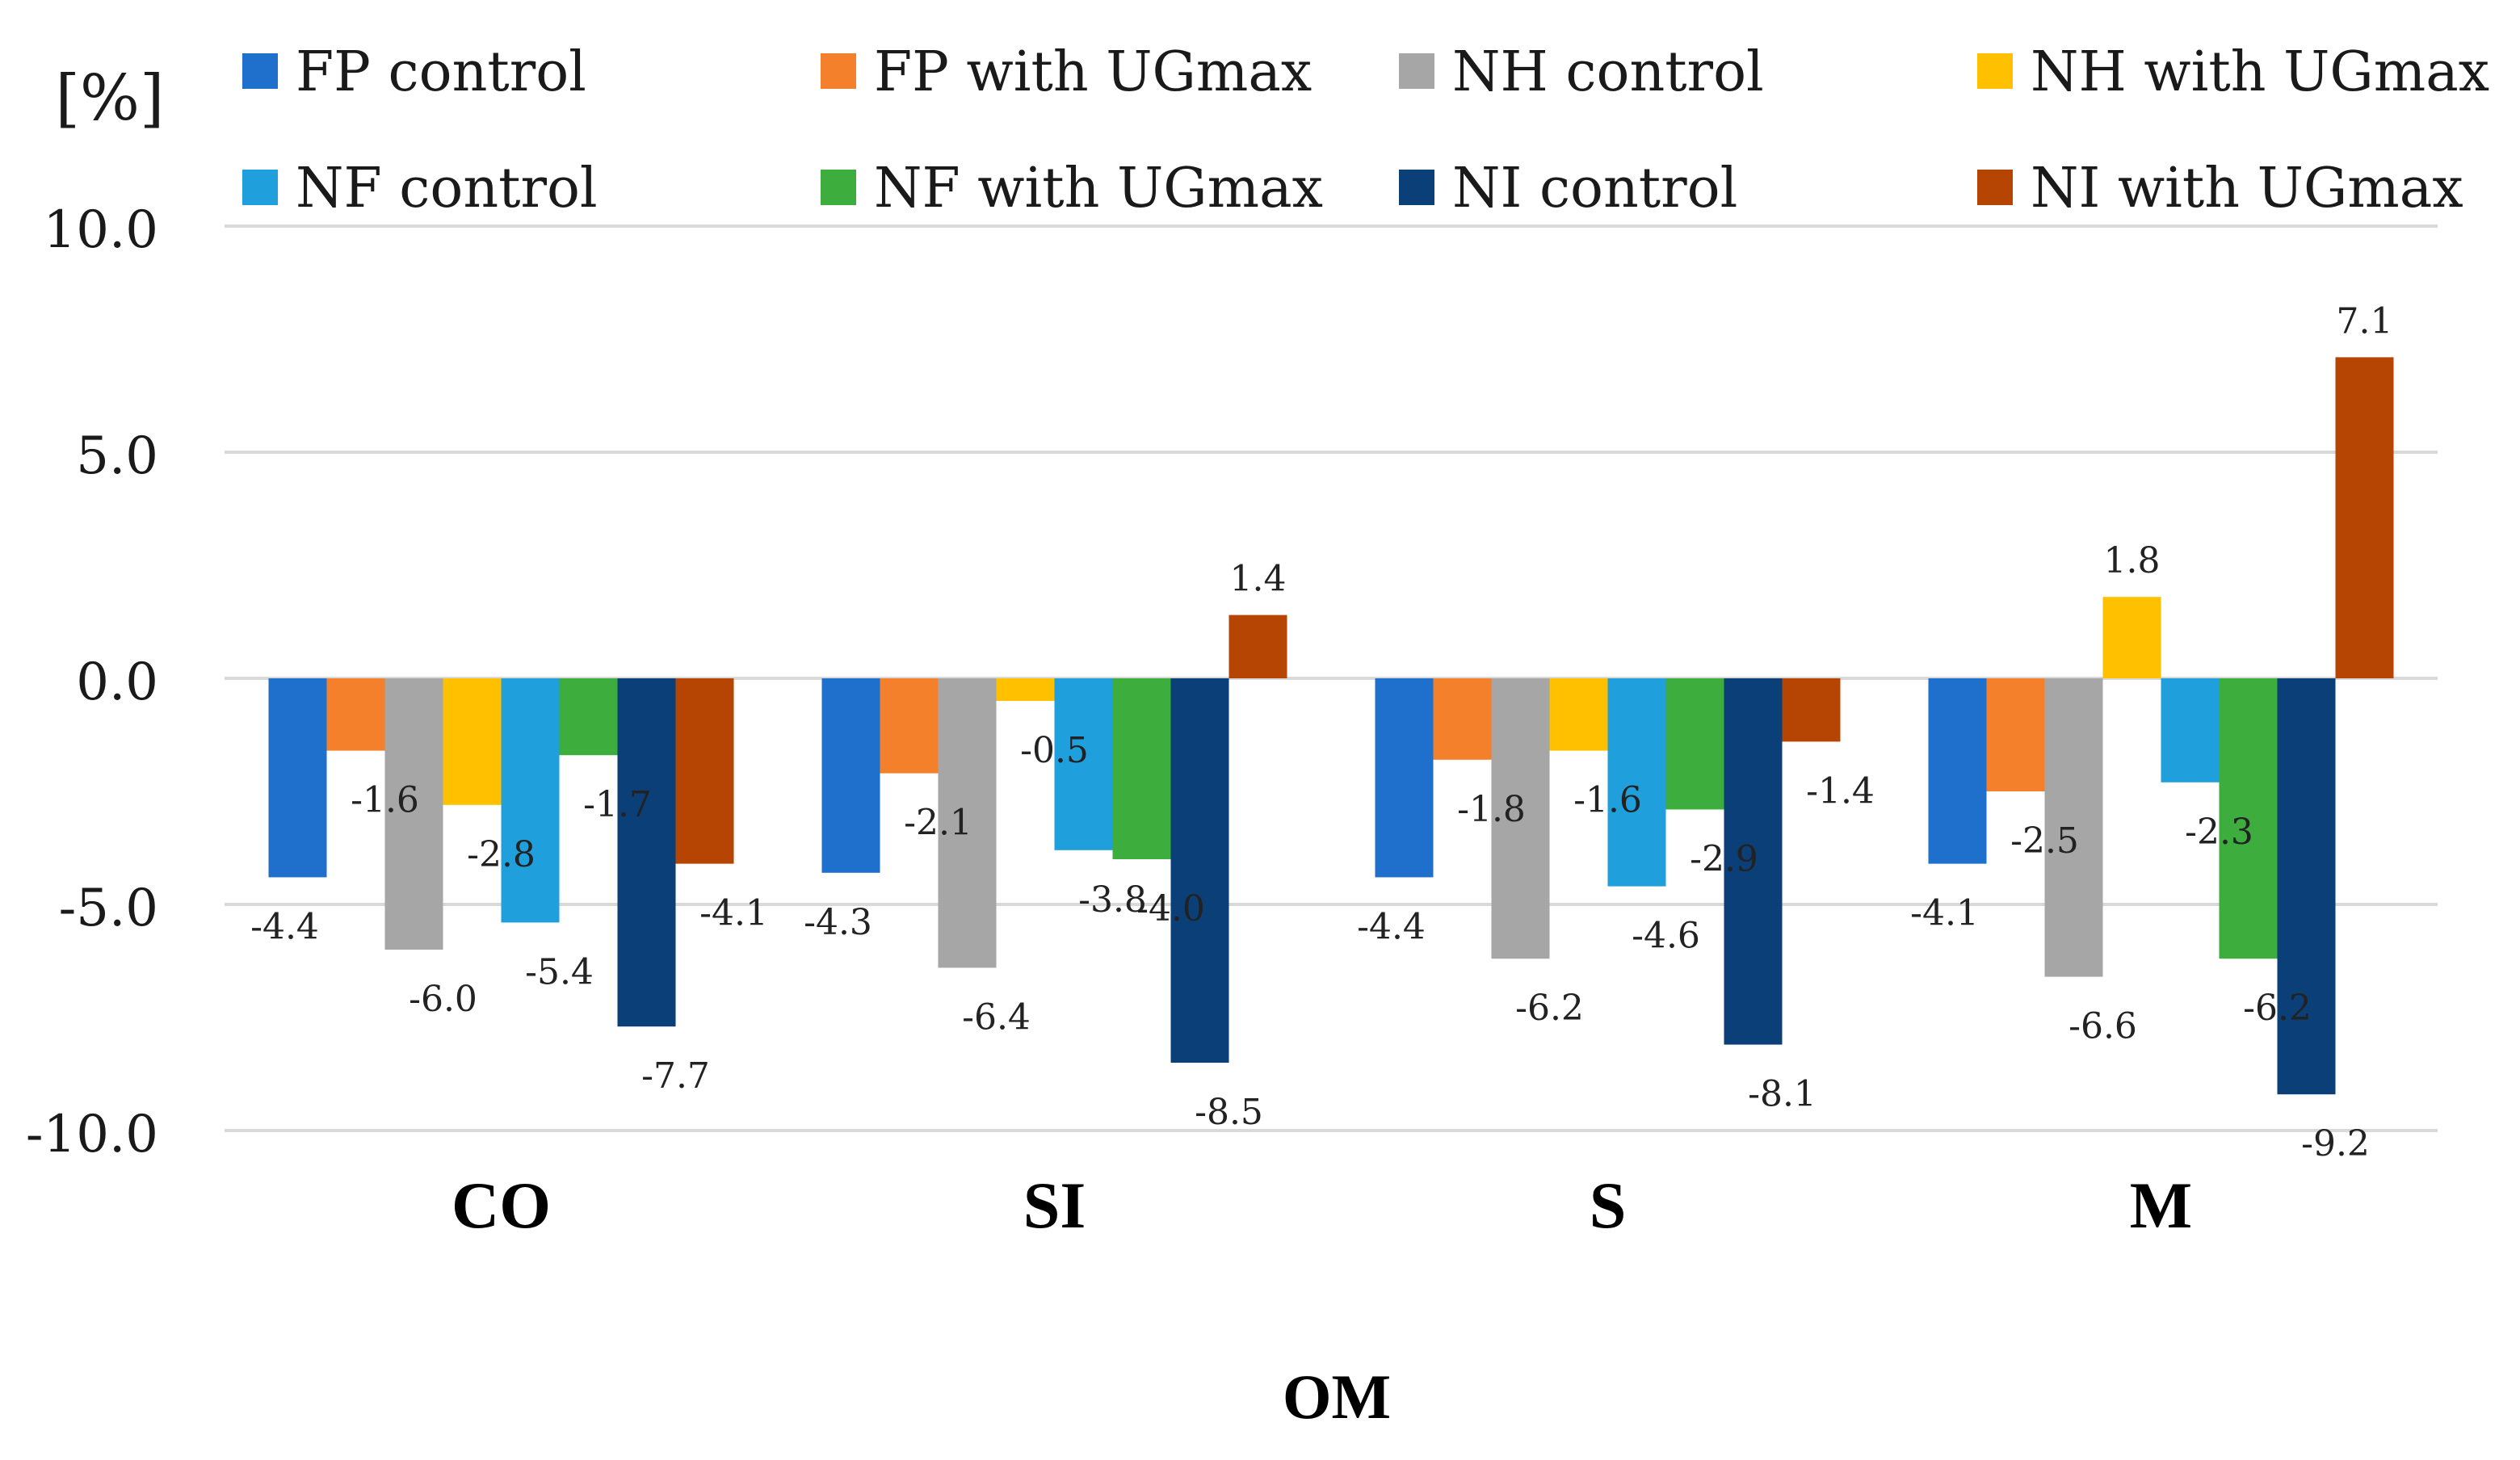 This screenshot has height=1460, width=2520. Describe the element at coordinates (2015, 734) in the screenshot. I see `bar-fp-with-ugmax-m` at that location.